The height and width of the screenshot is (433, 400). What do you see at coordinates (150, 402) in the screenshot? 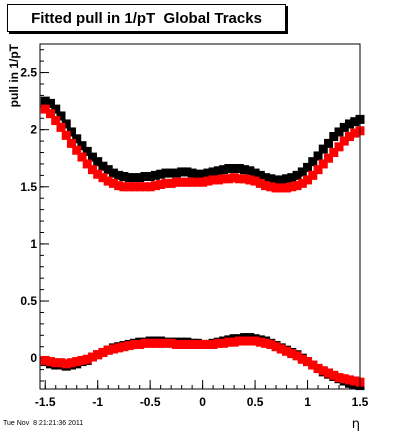
I see `x-tick-label: -0.5` at bounding box center [150, 402].